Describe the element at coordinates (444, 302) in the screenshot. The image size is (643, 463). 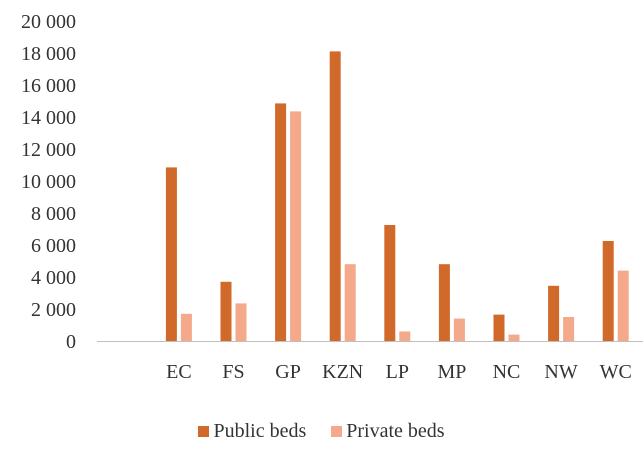
I see `bar-public-beds-mp` at that location.